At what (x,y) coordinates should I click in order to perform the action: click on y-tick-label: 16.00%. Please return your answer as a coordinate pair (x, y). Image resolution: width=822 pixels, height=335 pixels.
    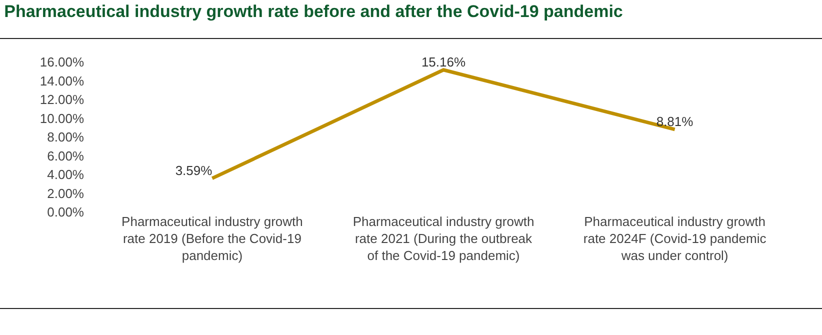
    Looking at the image, I should click on (62, 62).